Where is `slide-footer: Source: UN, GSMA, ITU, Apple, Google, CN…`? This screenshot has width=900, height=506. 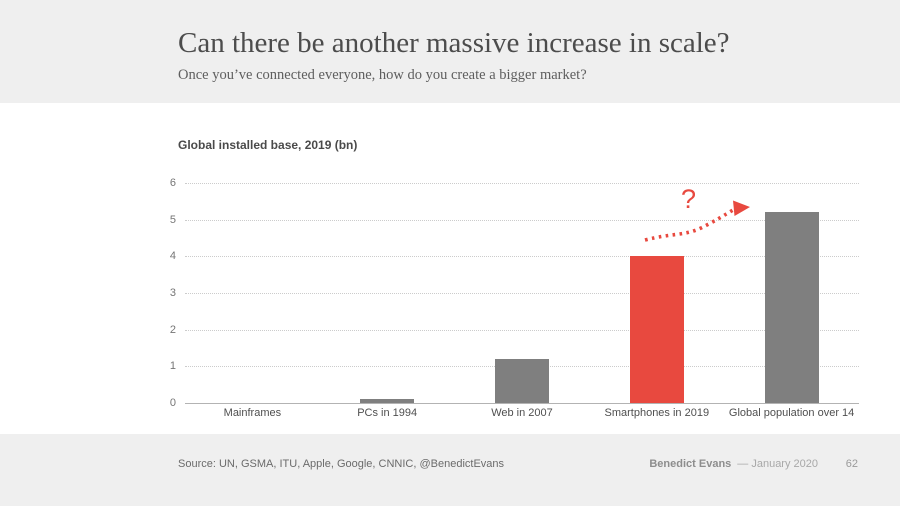 slide-footer: Source: UN, GSMA, ITU, Apple, Google, CN… is located at coordinates (450, 470).